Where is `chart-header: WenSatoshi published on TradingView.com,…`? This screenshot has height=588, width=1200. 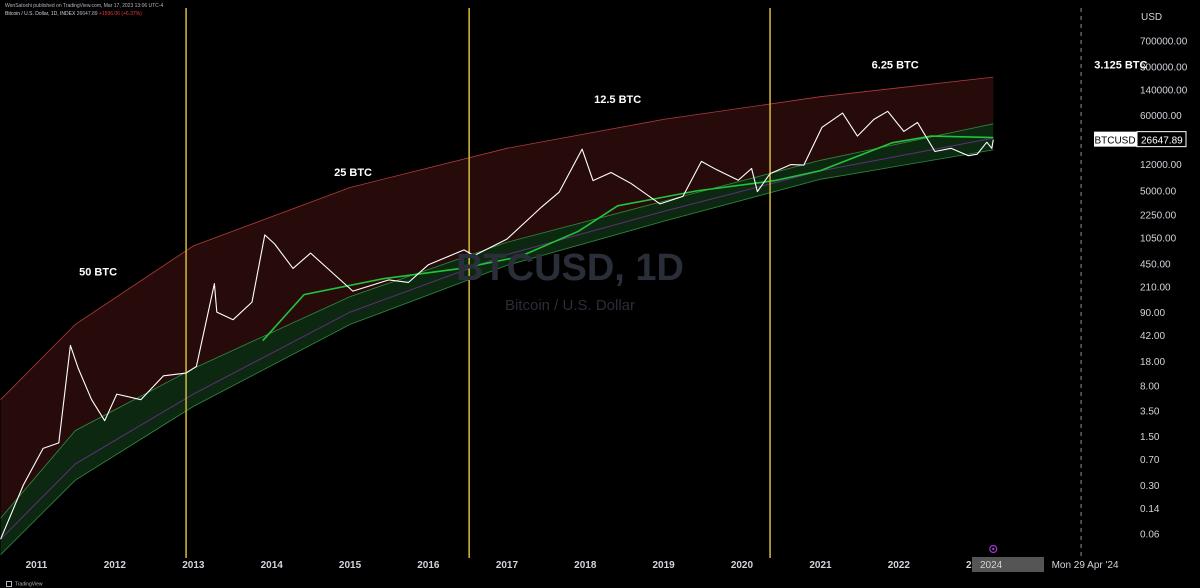
chart-header: WenSatoshi published on TradingView.com,… is located at coordinates (84, 10).